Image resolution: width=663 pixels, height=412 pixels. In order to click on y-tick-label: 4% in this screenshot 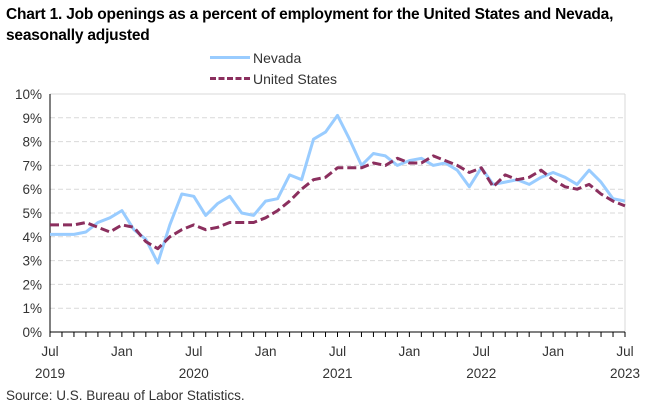, I will do `click(32, 237)`.